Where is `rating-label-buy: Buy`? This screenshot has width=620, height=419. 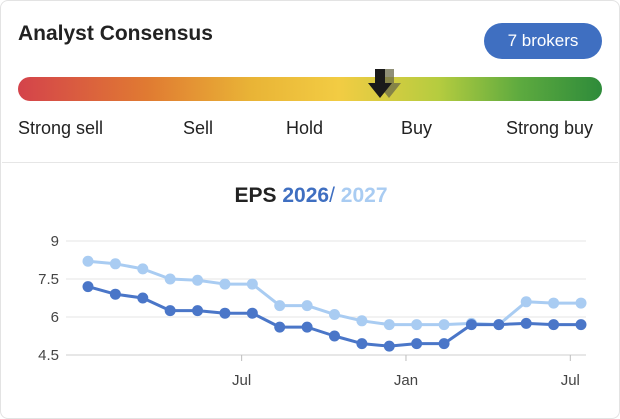
rating-label-buy: Buy is located at coordinates (417, 128).